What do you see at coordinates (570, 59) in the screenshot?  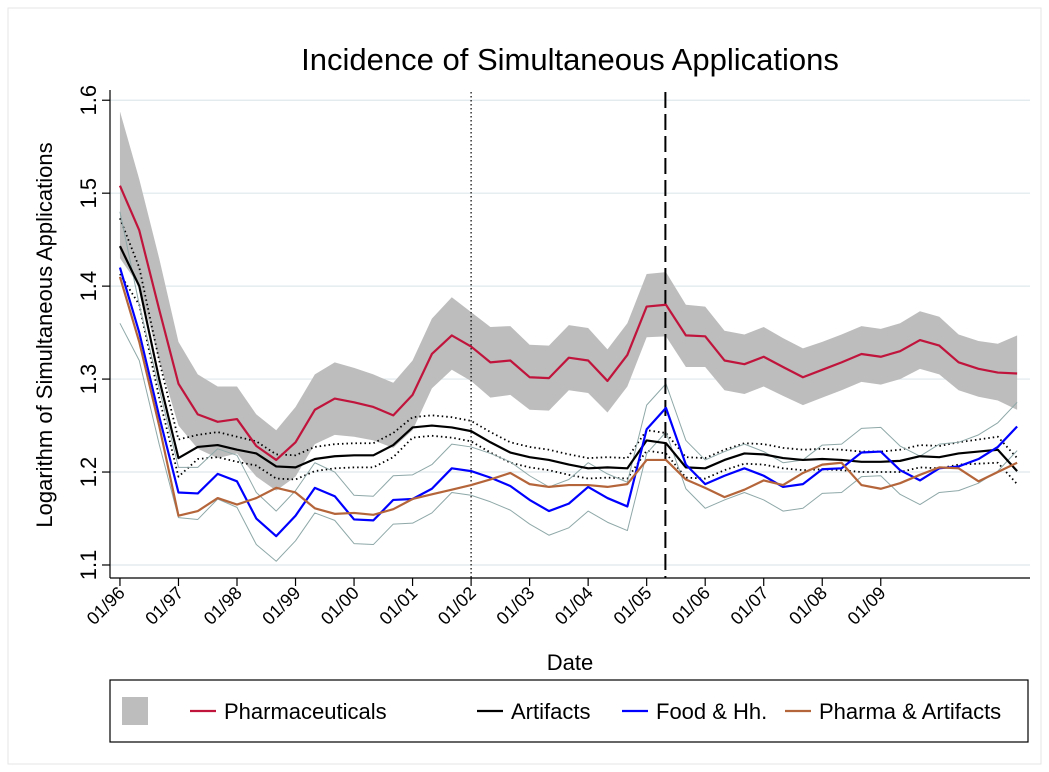 I see `chart-title: Incidence of Simultaneous Applications` at bounding box center [570, 59].